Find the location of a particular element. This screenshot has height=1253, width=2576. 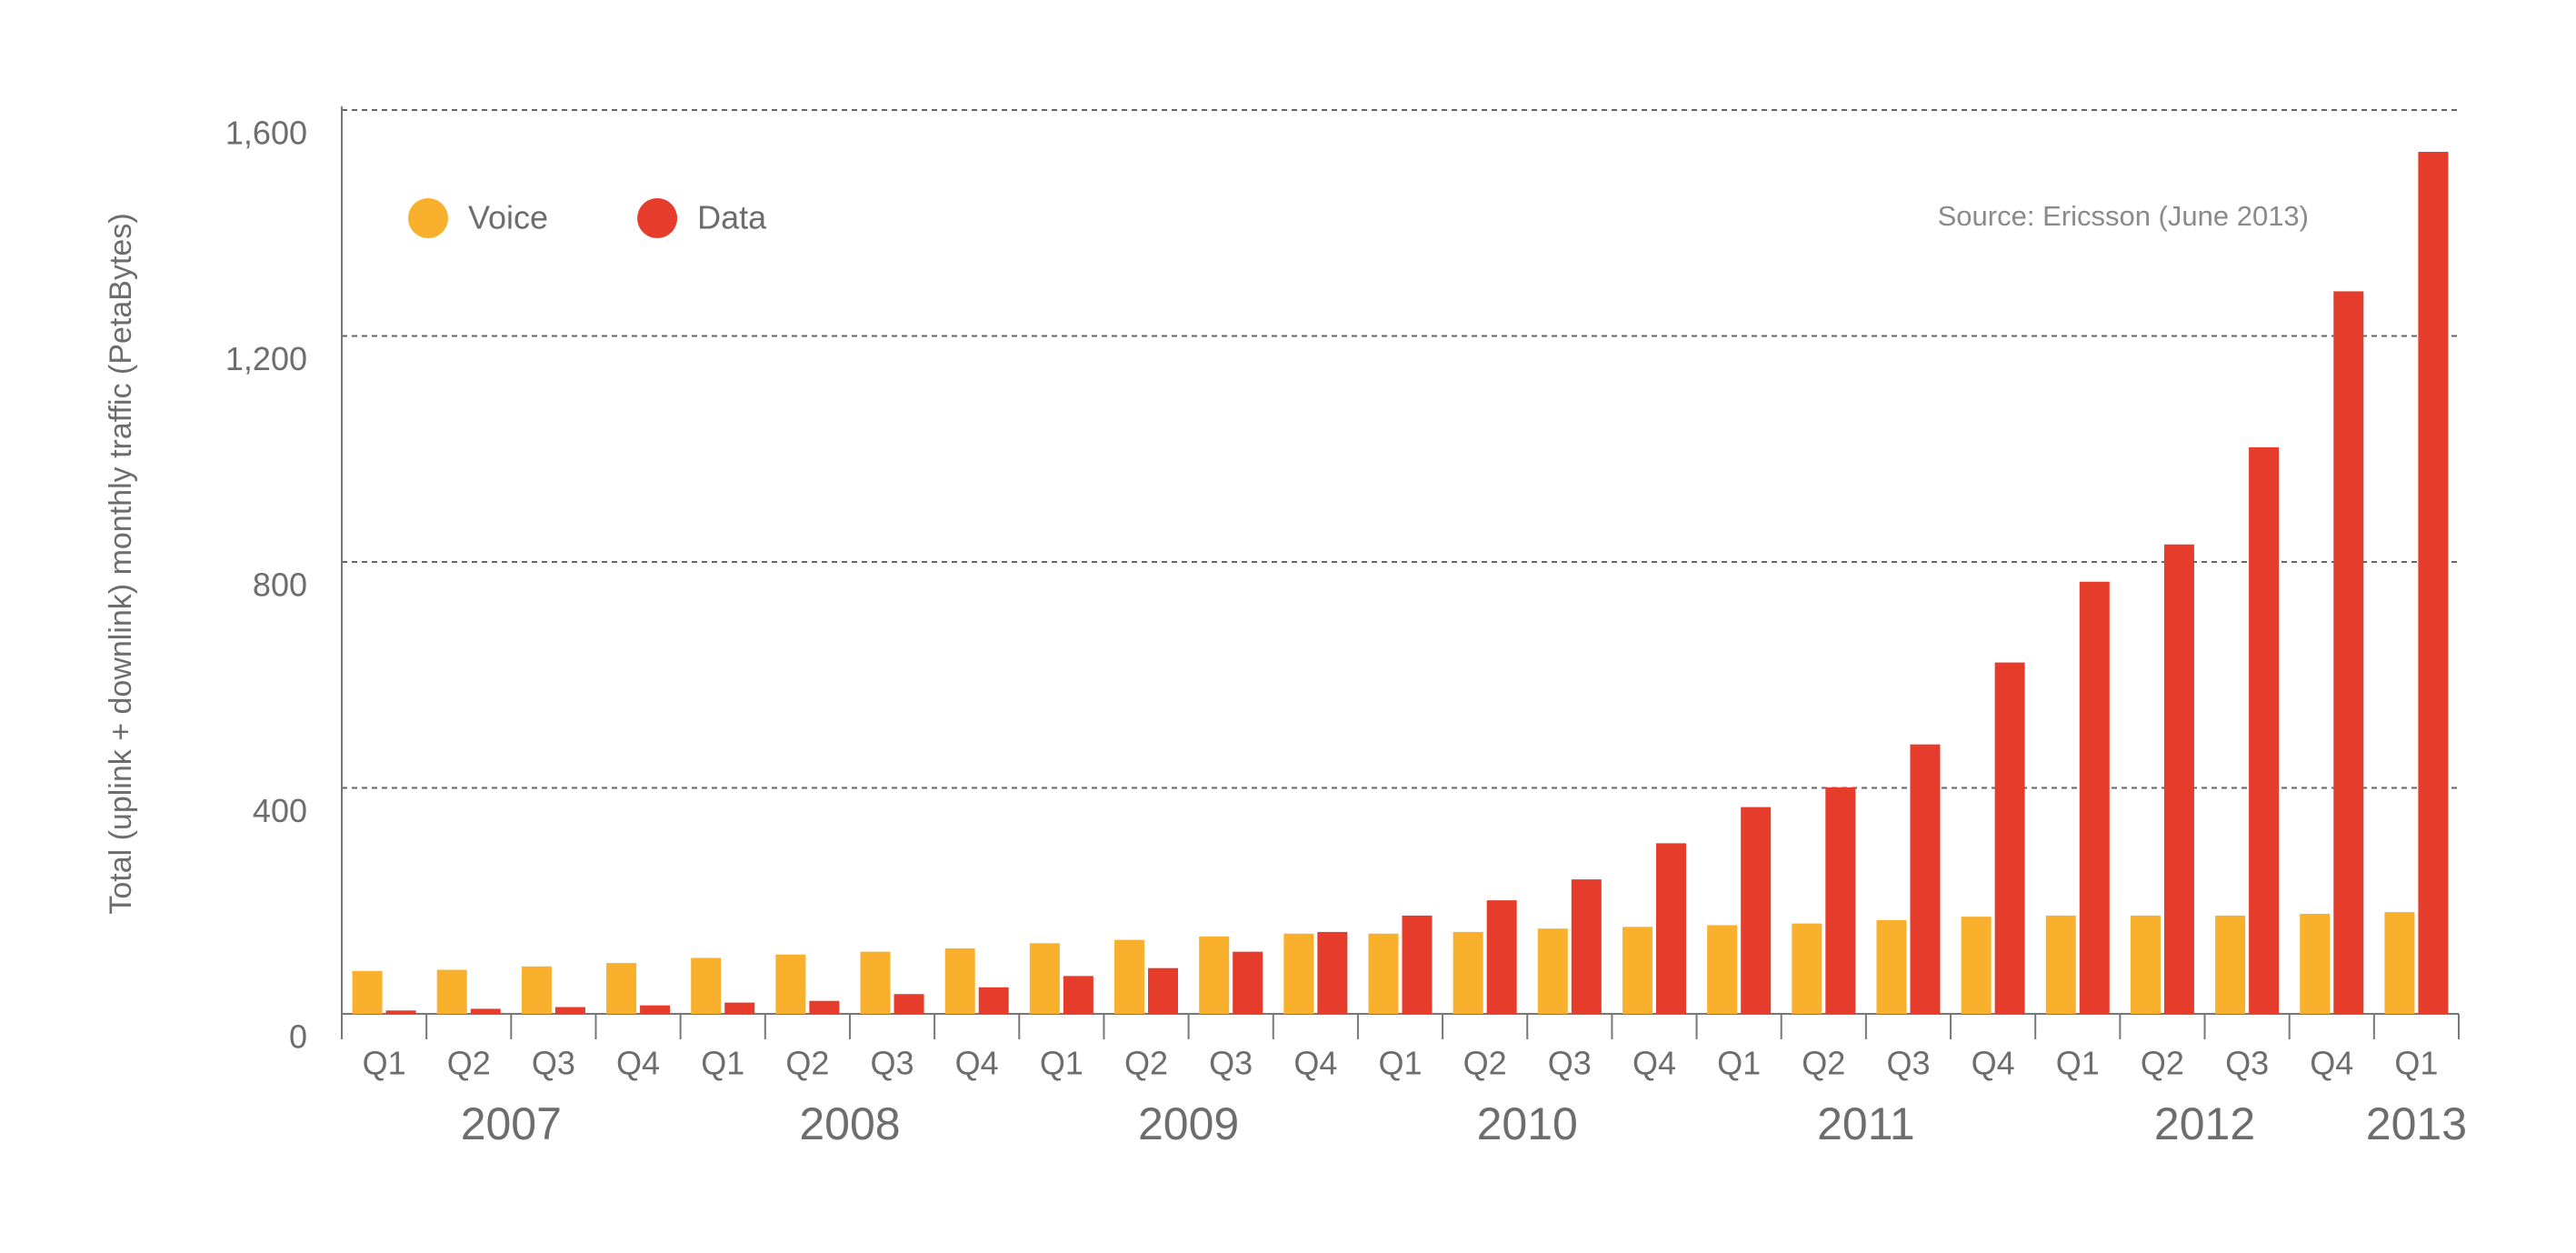

x-group-label: 2013 is located at coordinates (2416, 1124).